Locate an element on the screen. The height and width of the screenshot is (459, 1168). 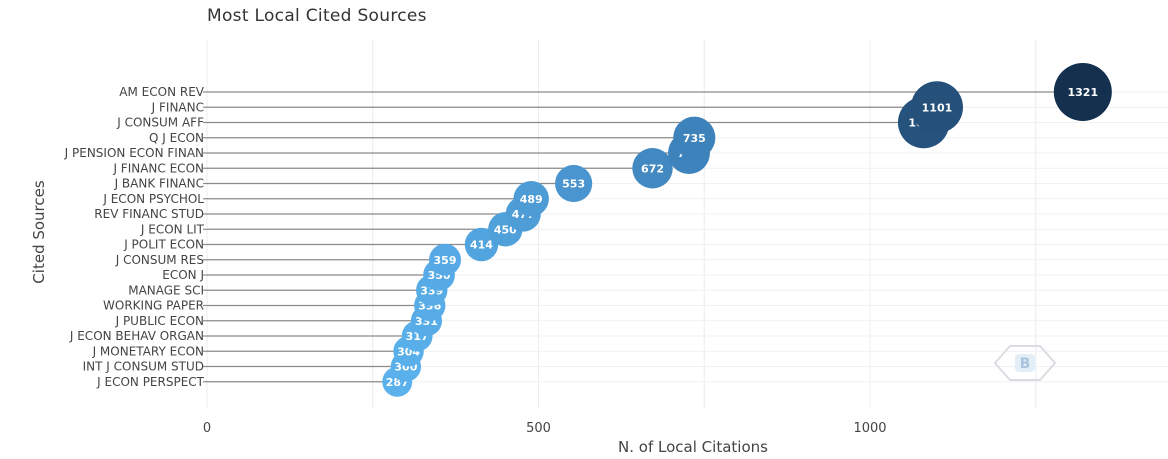
category-label: REV FINANC STUD is located at coordinates (149, 214).